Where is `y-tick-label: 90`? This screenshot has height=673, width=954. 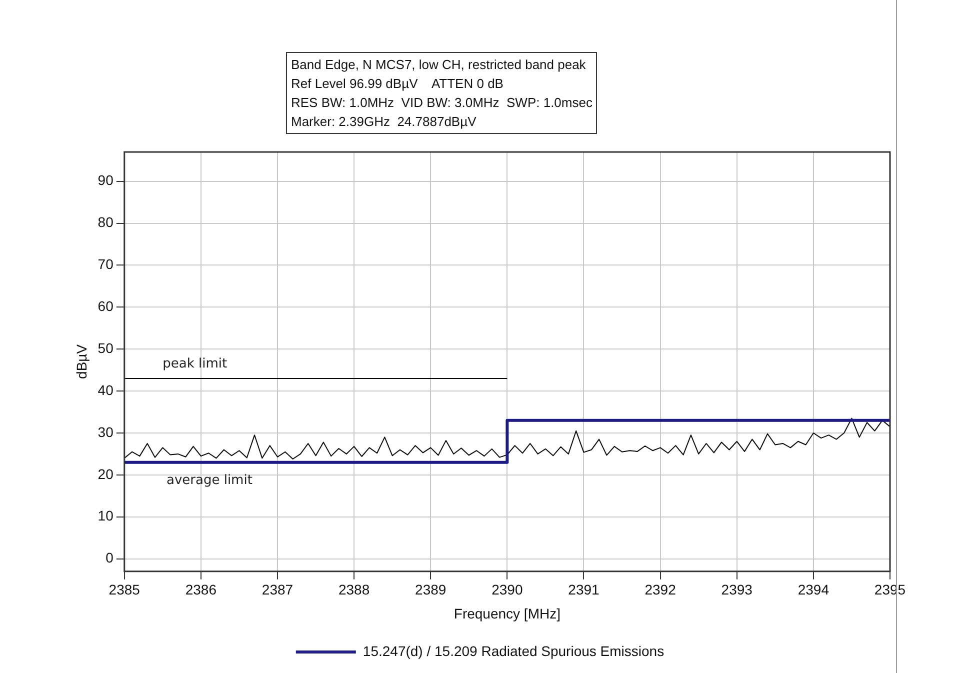
y-tick-label: 90 is located at coordinates (106, 180).